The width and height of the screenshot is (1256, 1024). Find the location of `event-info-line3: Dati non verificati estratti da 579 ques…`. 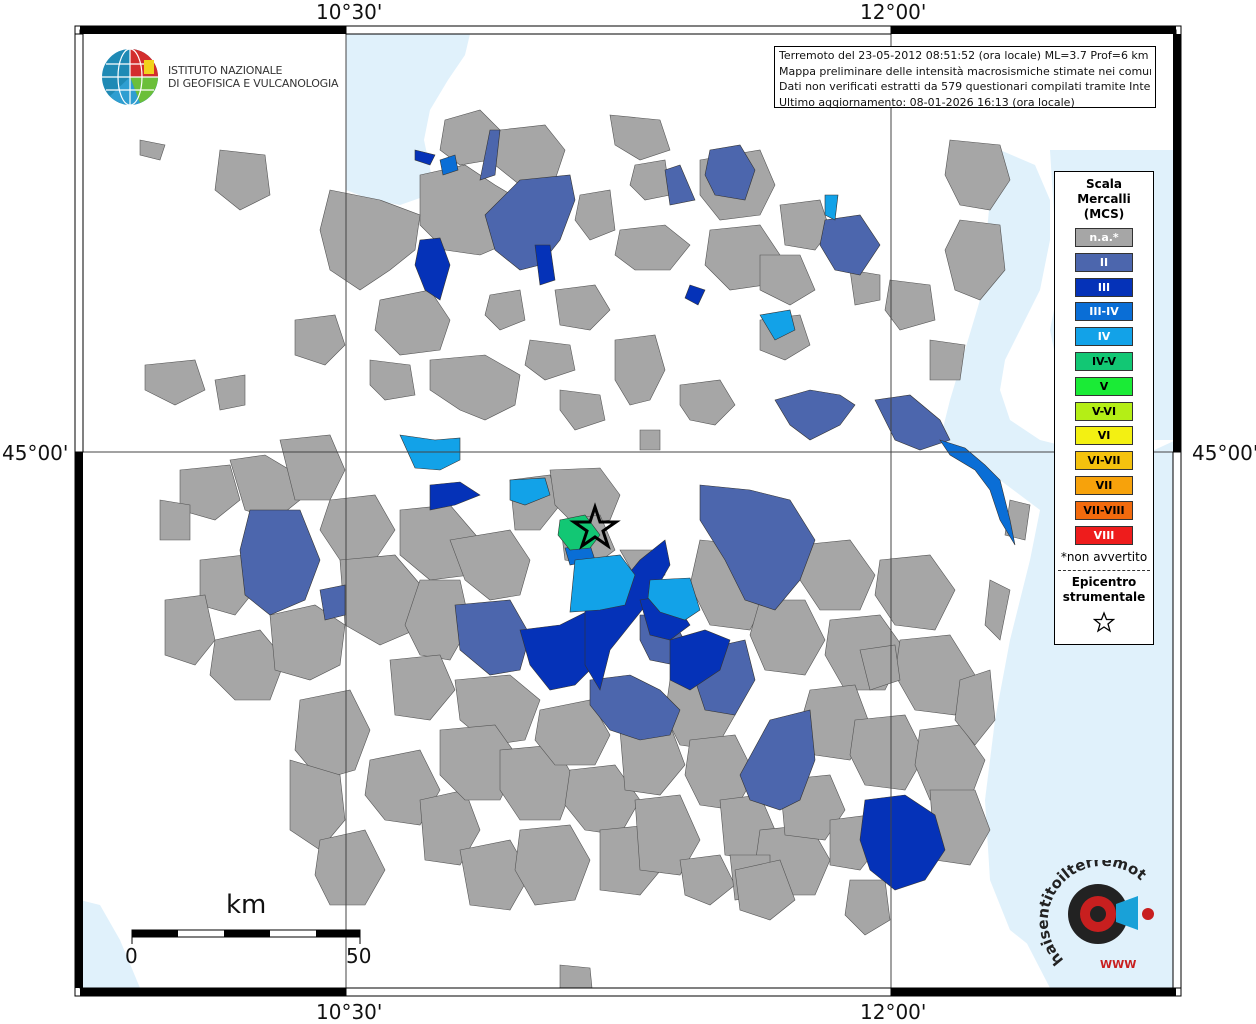

event-info-line3: Dati non verificati estratti da 579 ques… is located at coordinates (965, 86).